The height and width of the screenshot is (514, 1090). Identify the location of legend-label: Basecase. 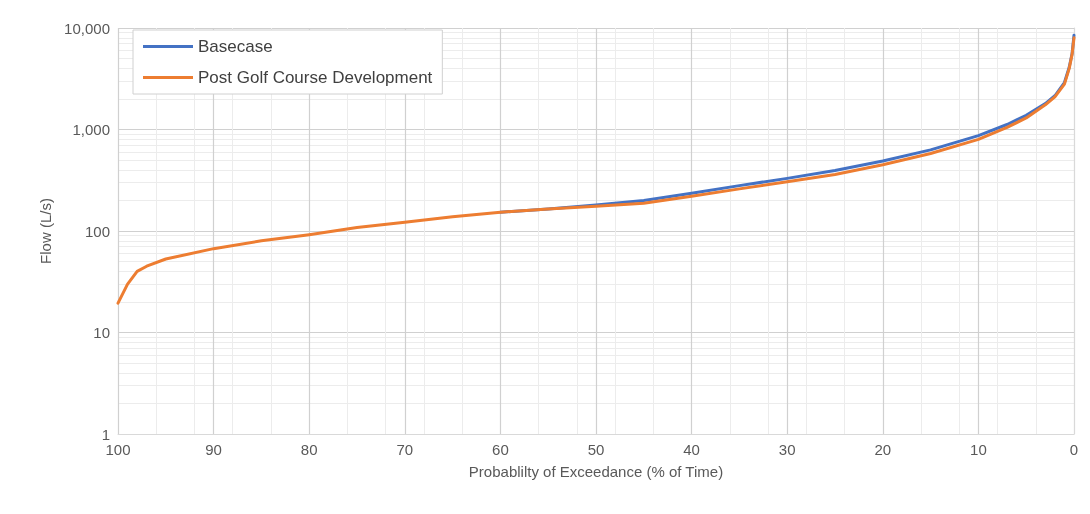
(235, 46).